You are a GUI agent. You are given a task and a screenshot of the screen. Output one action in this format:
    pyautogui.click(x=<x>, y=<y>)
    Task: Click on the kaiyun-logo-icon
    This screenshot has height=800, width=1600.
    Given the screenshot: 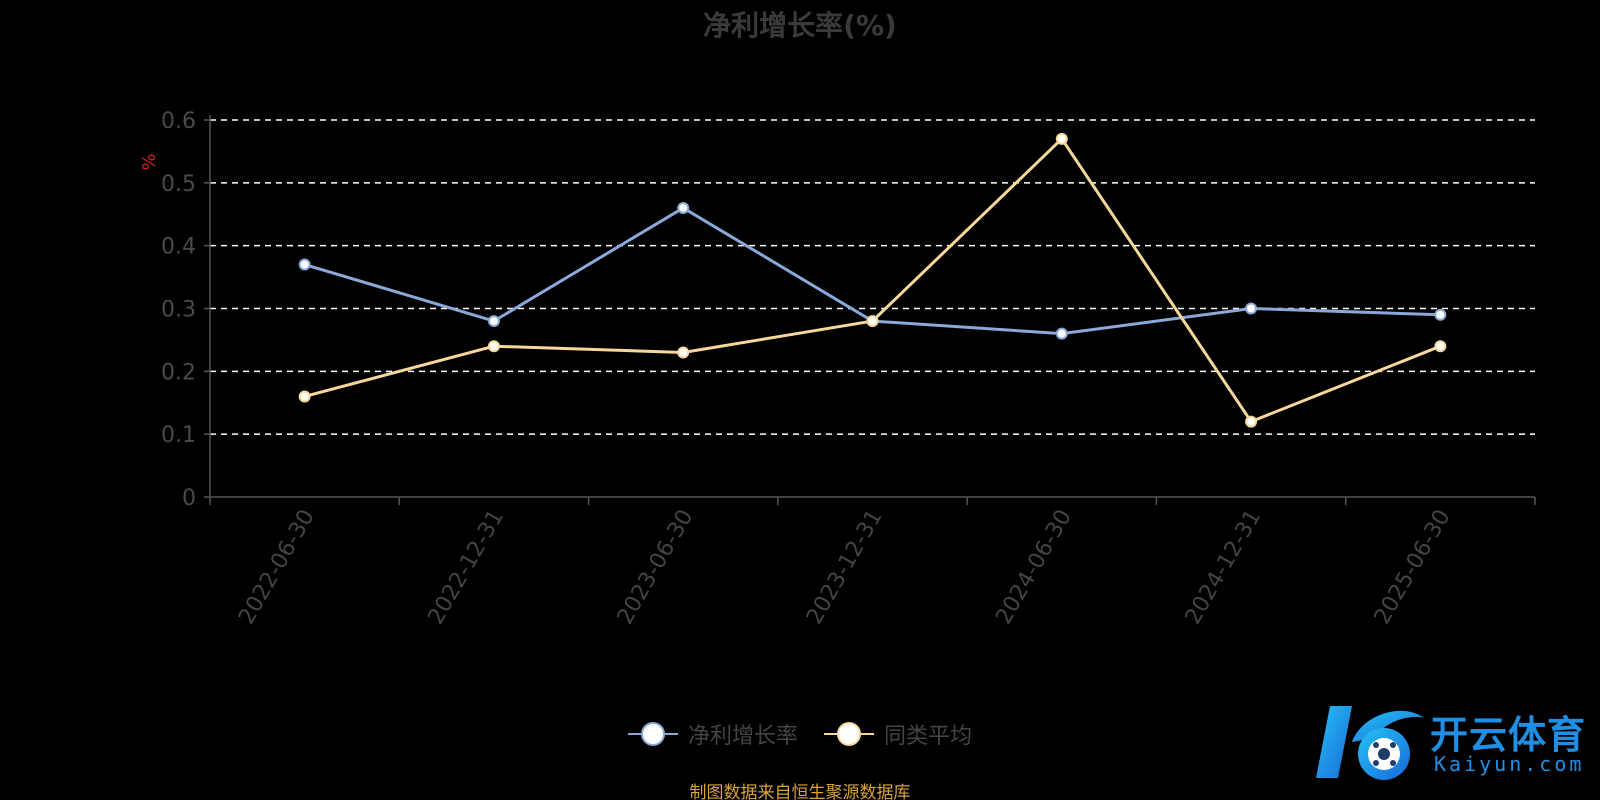 What is the action you would take?
    pyautogui.click(x=1370, y=743)
    